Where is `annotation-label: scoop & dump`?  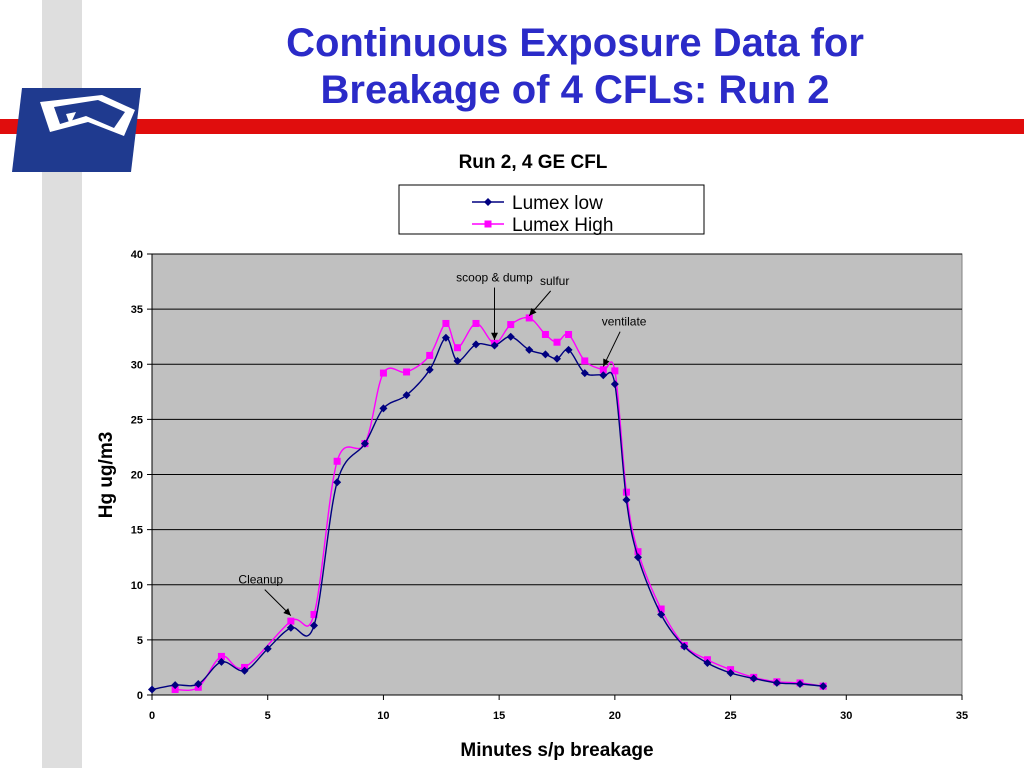
annotation-label: scoop & dump is located at coordinates (494, 278).